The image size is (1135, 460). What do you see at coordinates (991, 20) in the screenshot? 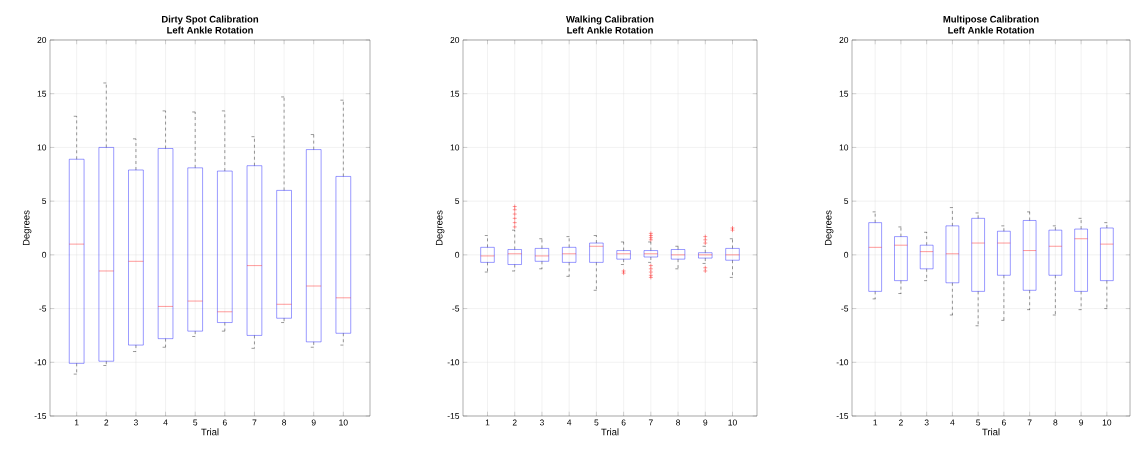
I see `chart-title: Multipose Calibration` at bounding box center [991, 20].